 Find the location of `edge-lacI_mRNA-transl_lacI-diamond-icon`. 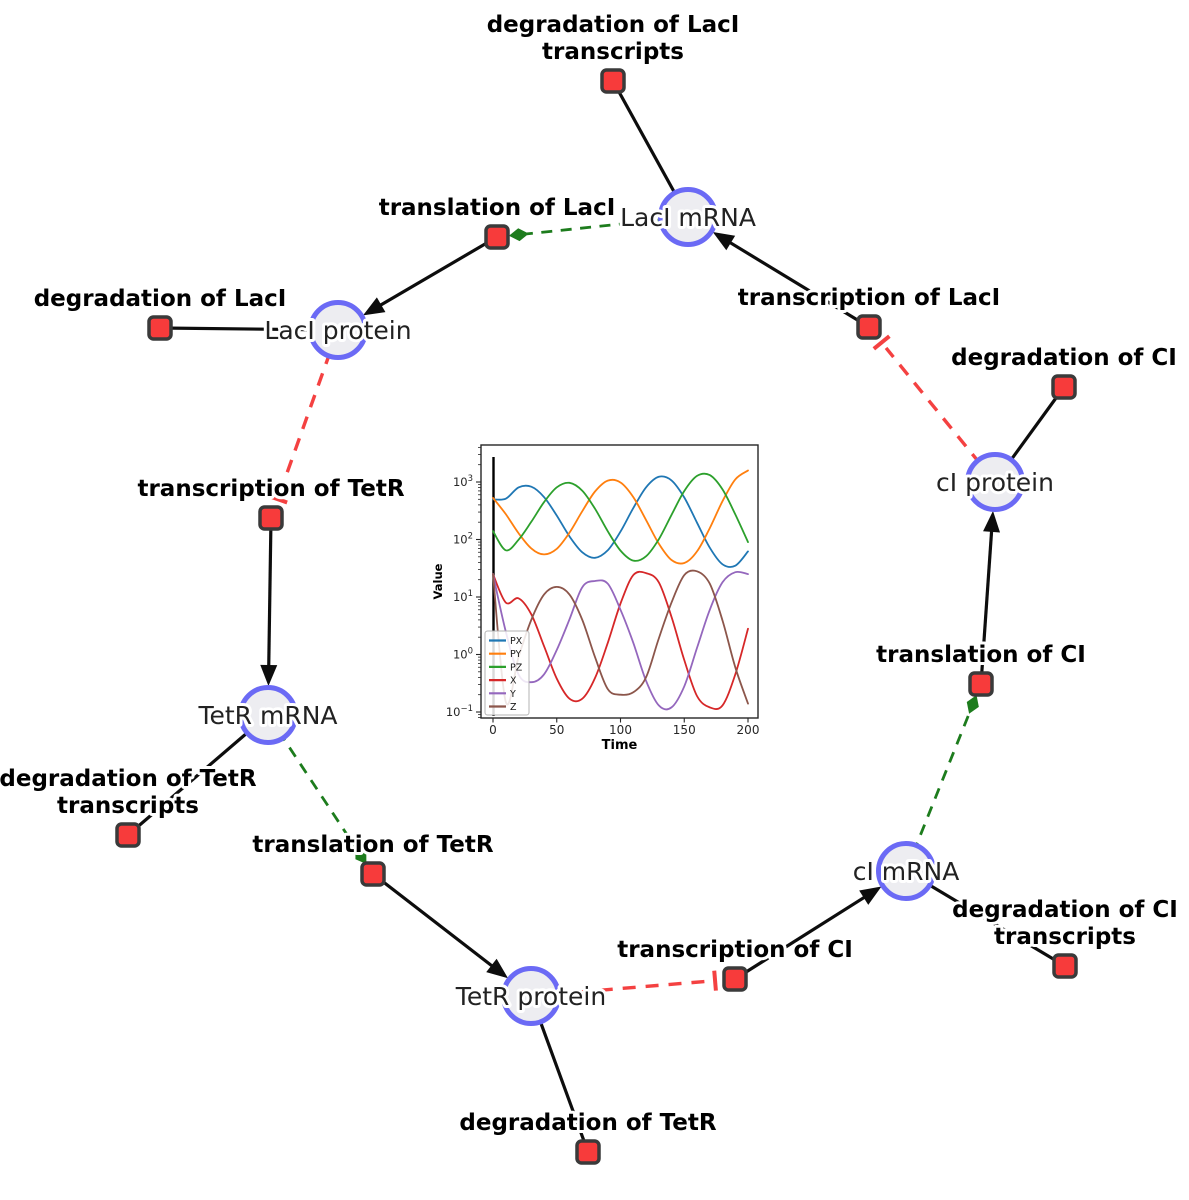

edge-lacI_mRNA-transl_lacI-diamond-icon is located at coordinates (518, 235).